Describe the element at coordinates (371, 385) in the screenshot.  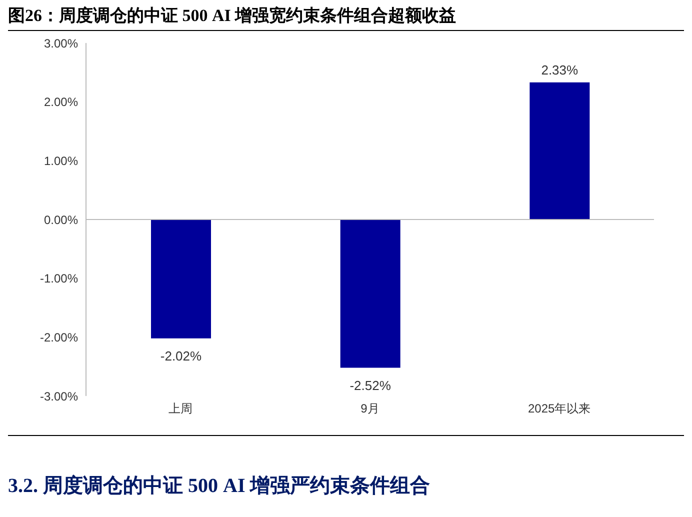
I see `data-label: -2.52%` at that location.